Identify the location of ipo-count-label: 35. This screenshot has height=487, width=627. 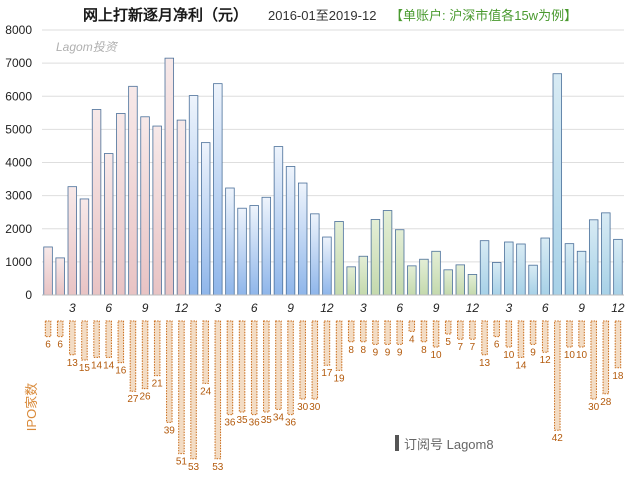
(242, 420).